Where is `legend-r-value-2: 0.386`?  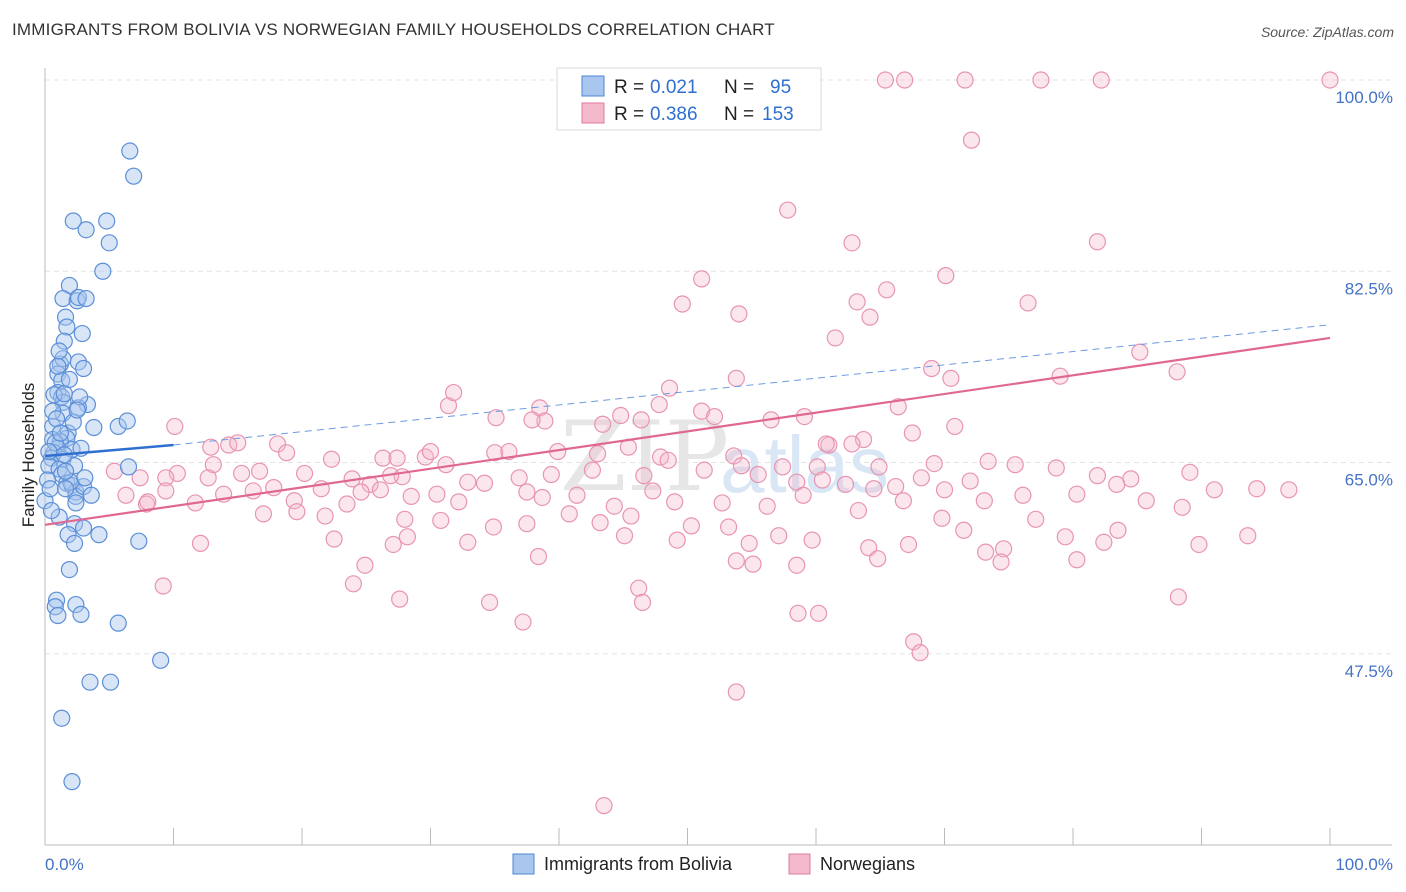 legend-r-value-2: 0.386 is located at coordinates (674, 114).